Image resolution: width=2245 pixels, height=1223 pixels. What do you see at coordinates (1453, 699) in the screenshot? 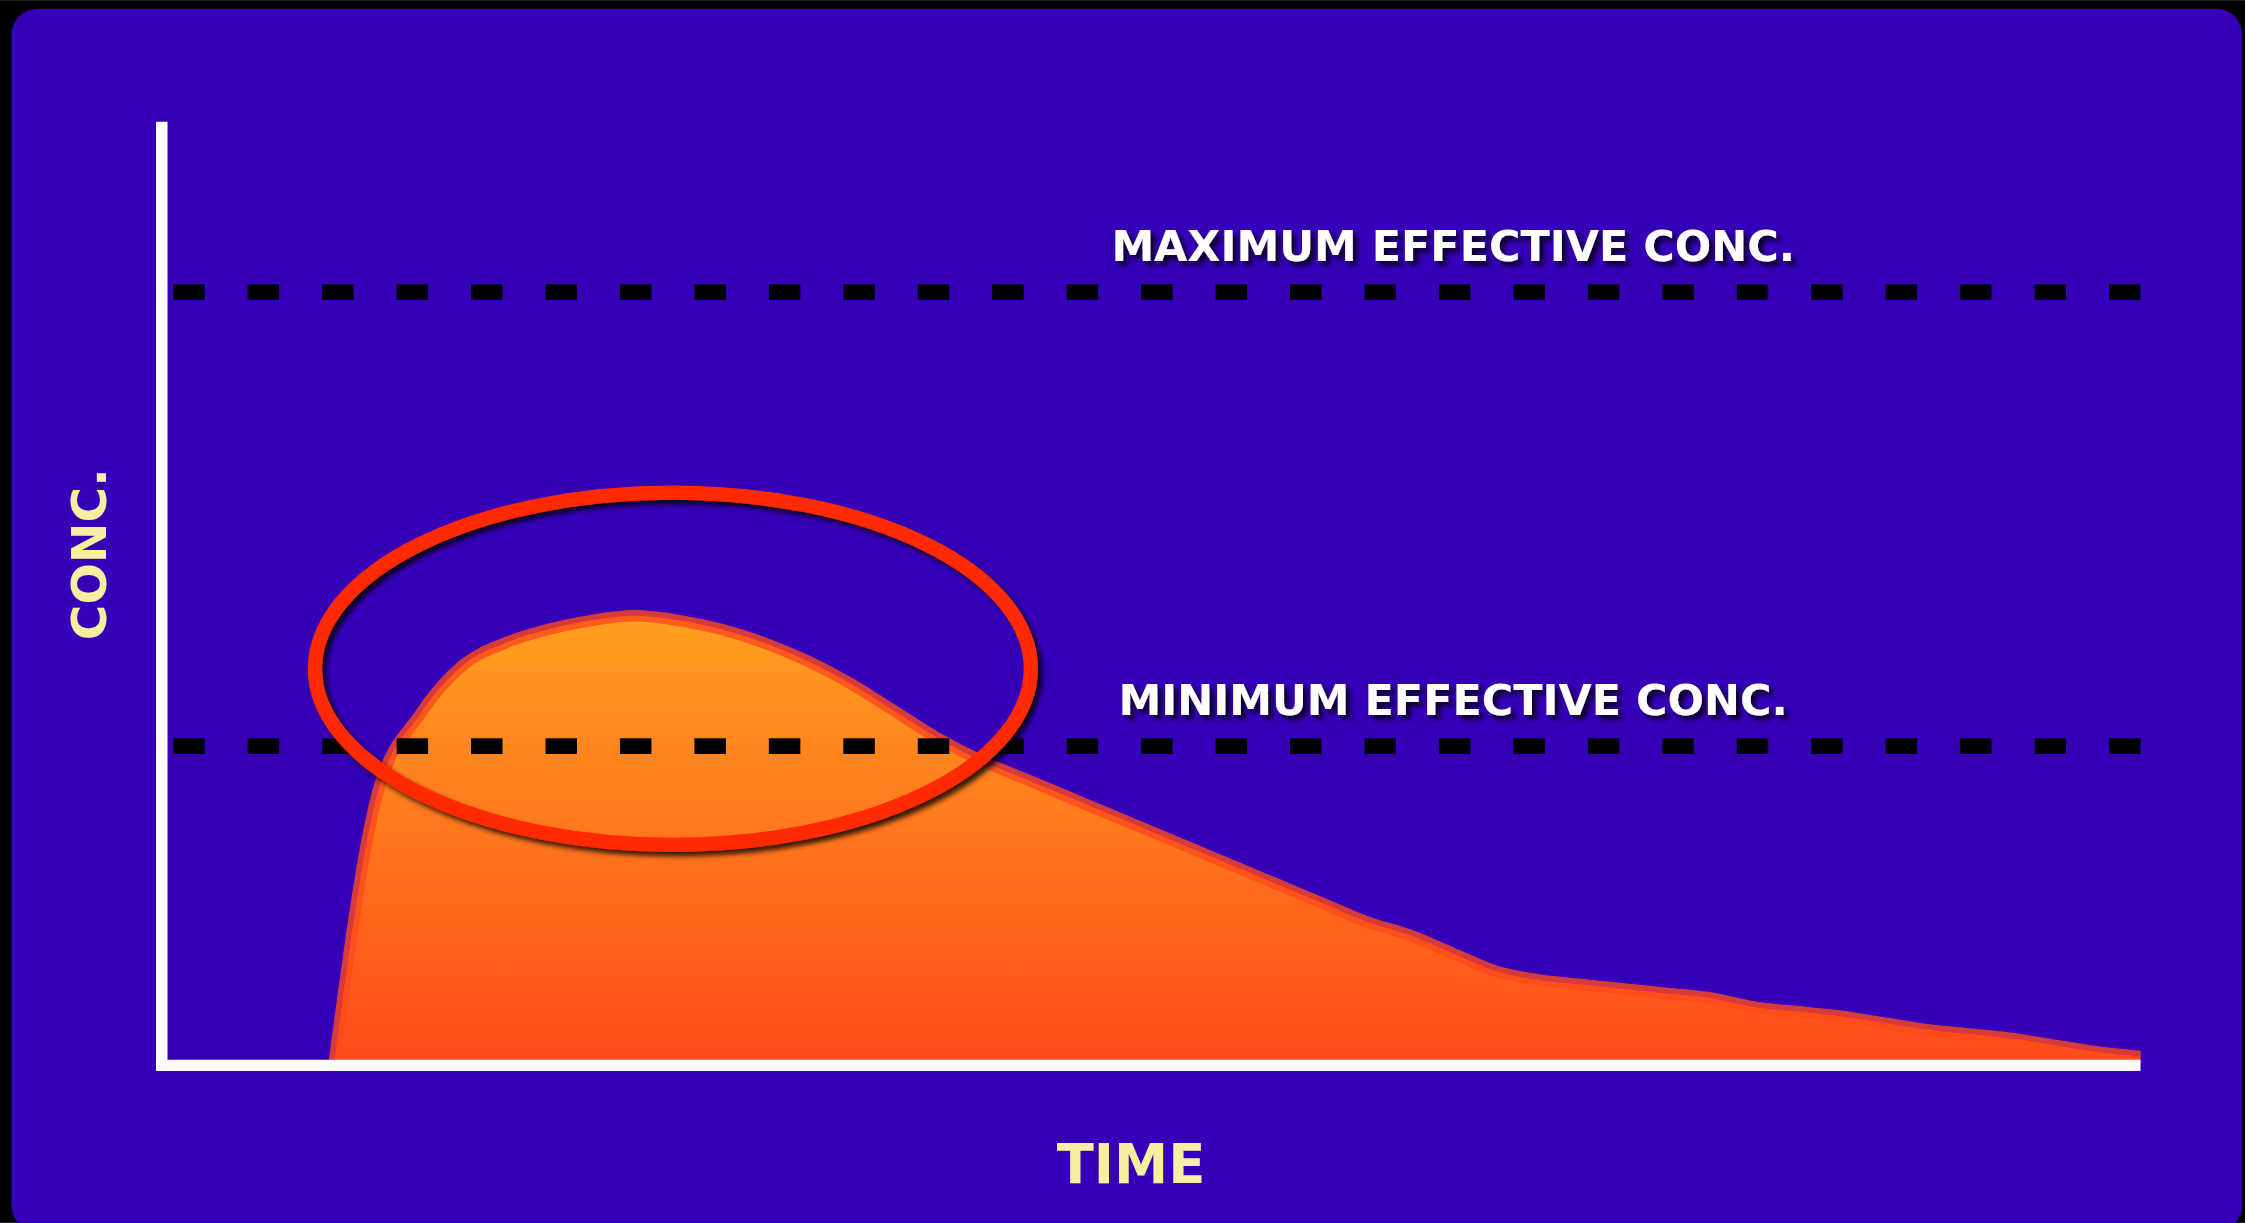
I see `ref-line-label: MINIMUM EFFECTIVE CONC.` at bounding box center [1453, 699].